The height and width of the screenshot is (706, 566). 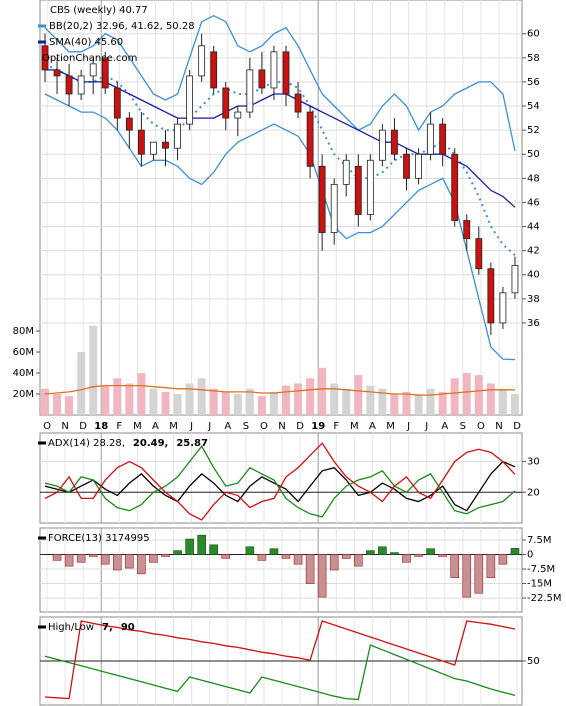 I want to click on legend-label: BB(20,2) 32.96, 41.62, 50.28, so click(x=122, y=26).